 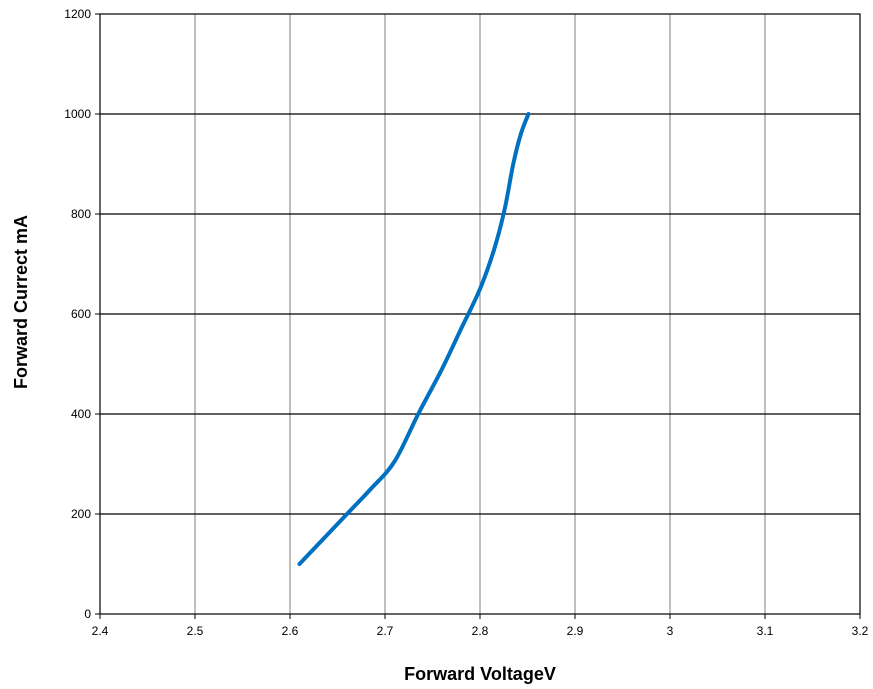 I want to click on y-axis-title: Forward Currect mA, so click(x=21, y=302).